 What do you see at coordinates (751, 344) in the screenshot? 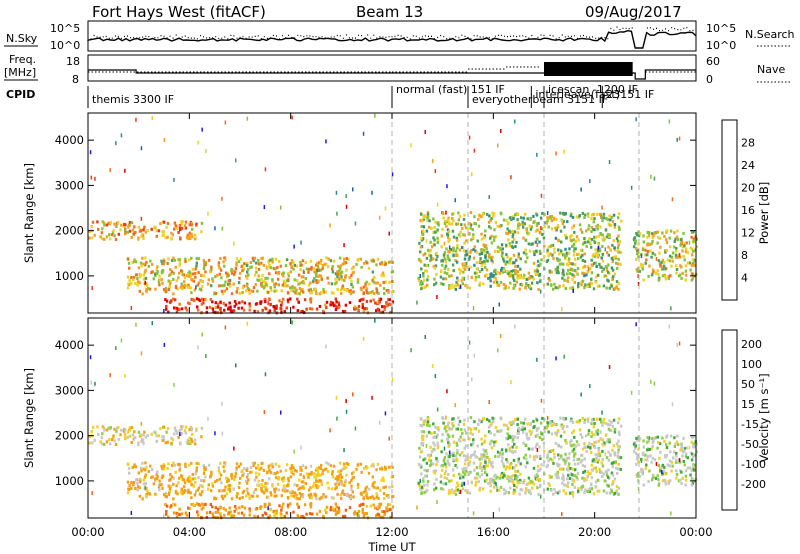
I see `colorbar-tick: 200` at bounding box center [751, 344].